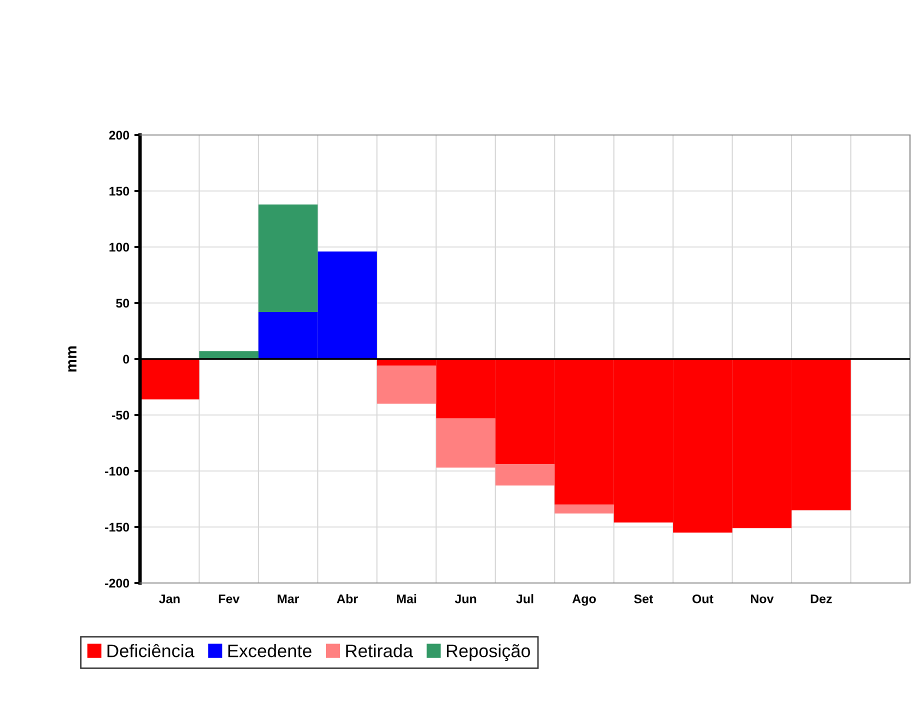 The width and height of the screenshot is (912, 706). I want to click on y-tick-label: -200, so click(117, 583).